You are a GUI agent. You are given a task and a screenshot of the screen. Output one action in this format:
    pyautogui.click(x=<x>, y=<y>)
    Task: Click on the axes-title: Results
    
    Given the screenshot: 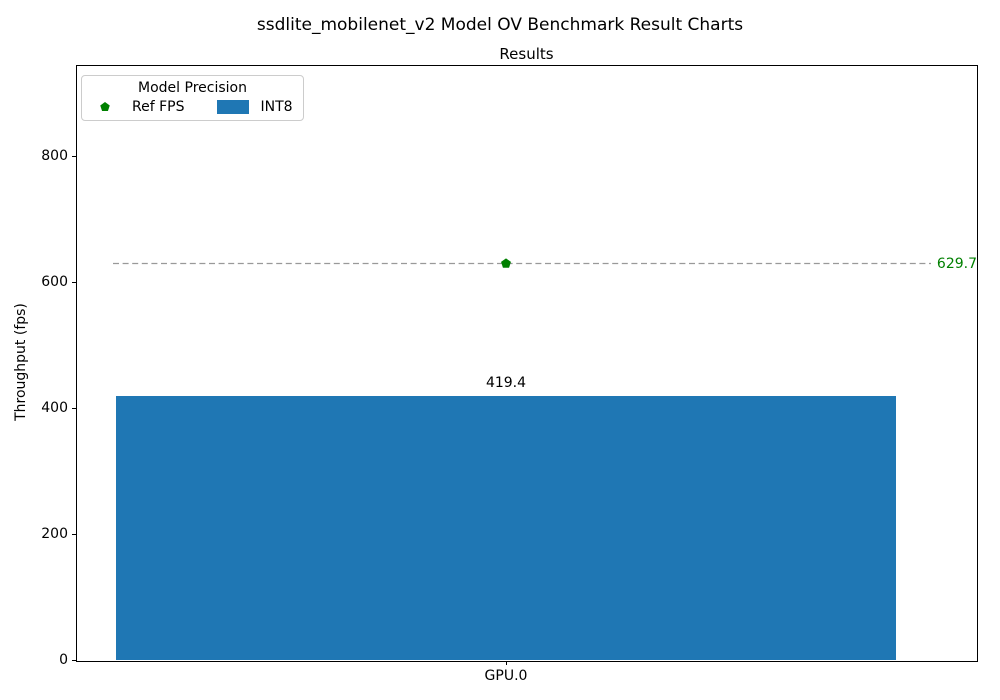 What is the action you would take?
    pyautogui.click(x=526, y=54)
    